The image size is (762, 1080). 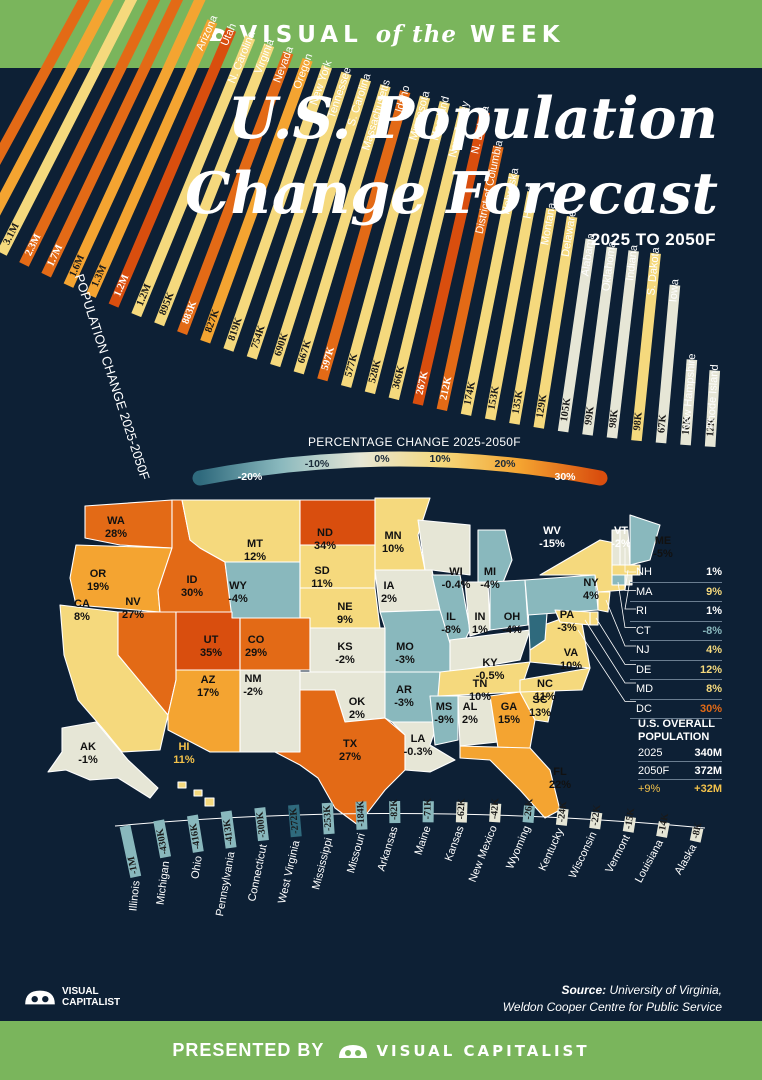 I want to click on gain-value-label: 129K, so click(x=542, y=406).